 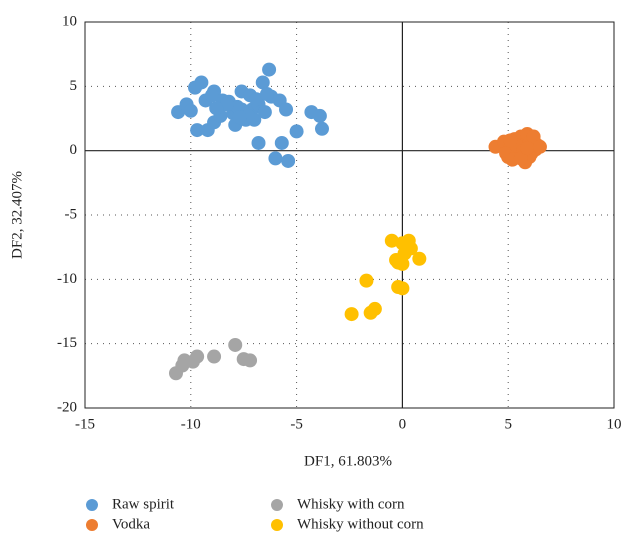 I want to click on x-tick-label: 0, so click(x=403, y=424).